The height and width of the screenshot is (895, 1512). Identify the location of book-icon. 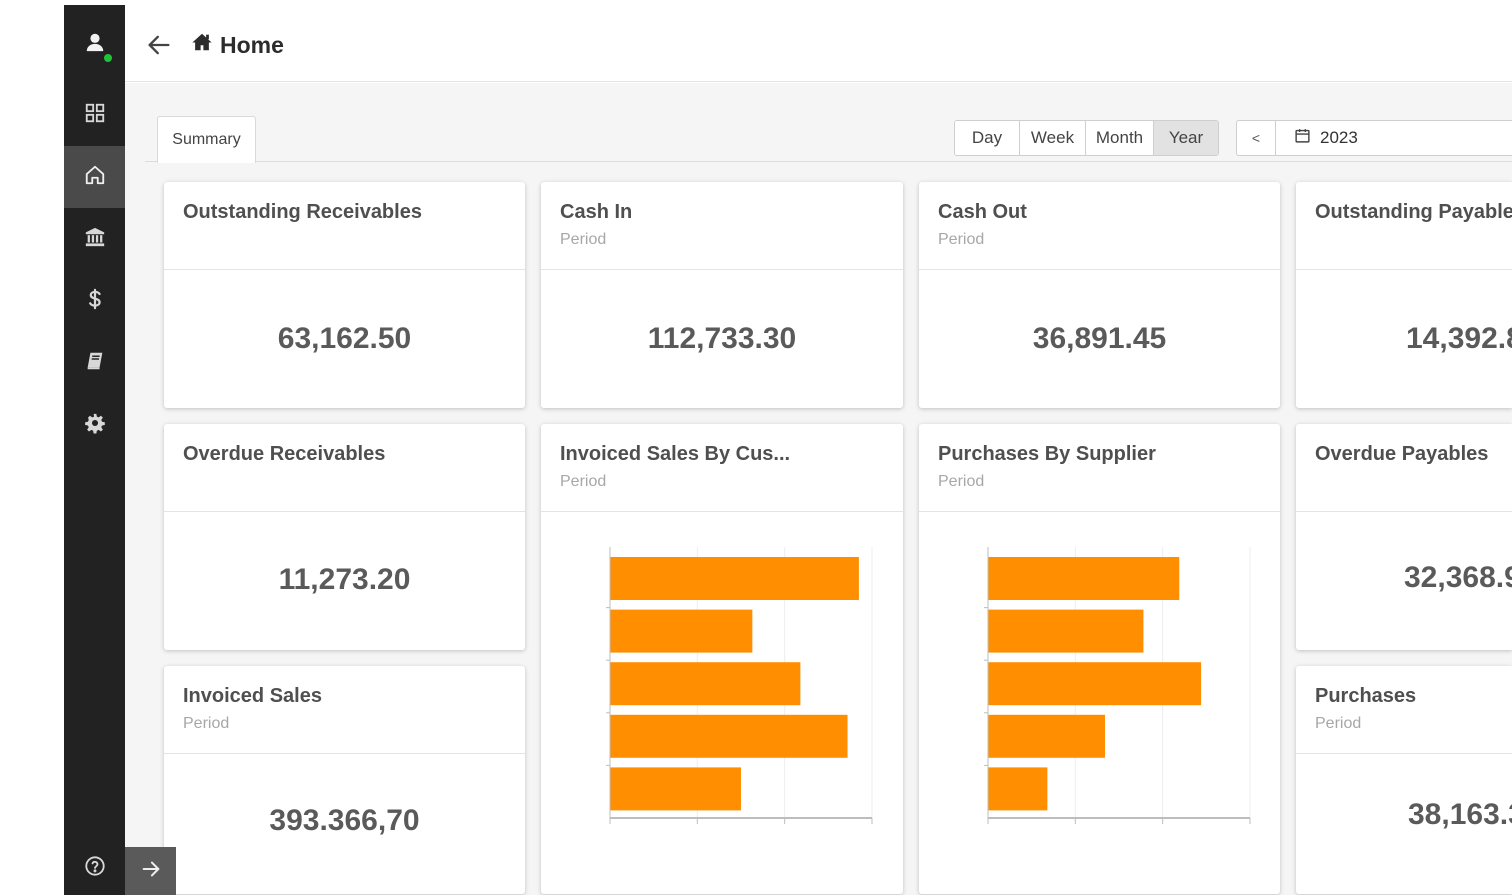
(95, 363).